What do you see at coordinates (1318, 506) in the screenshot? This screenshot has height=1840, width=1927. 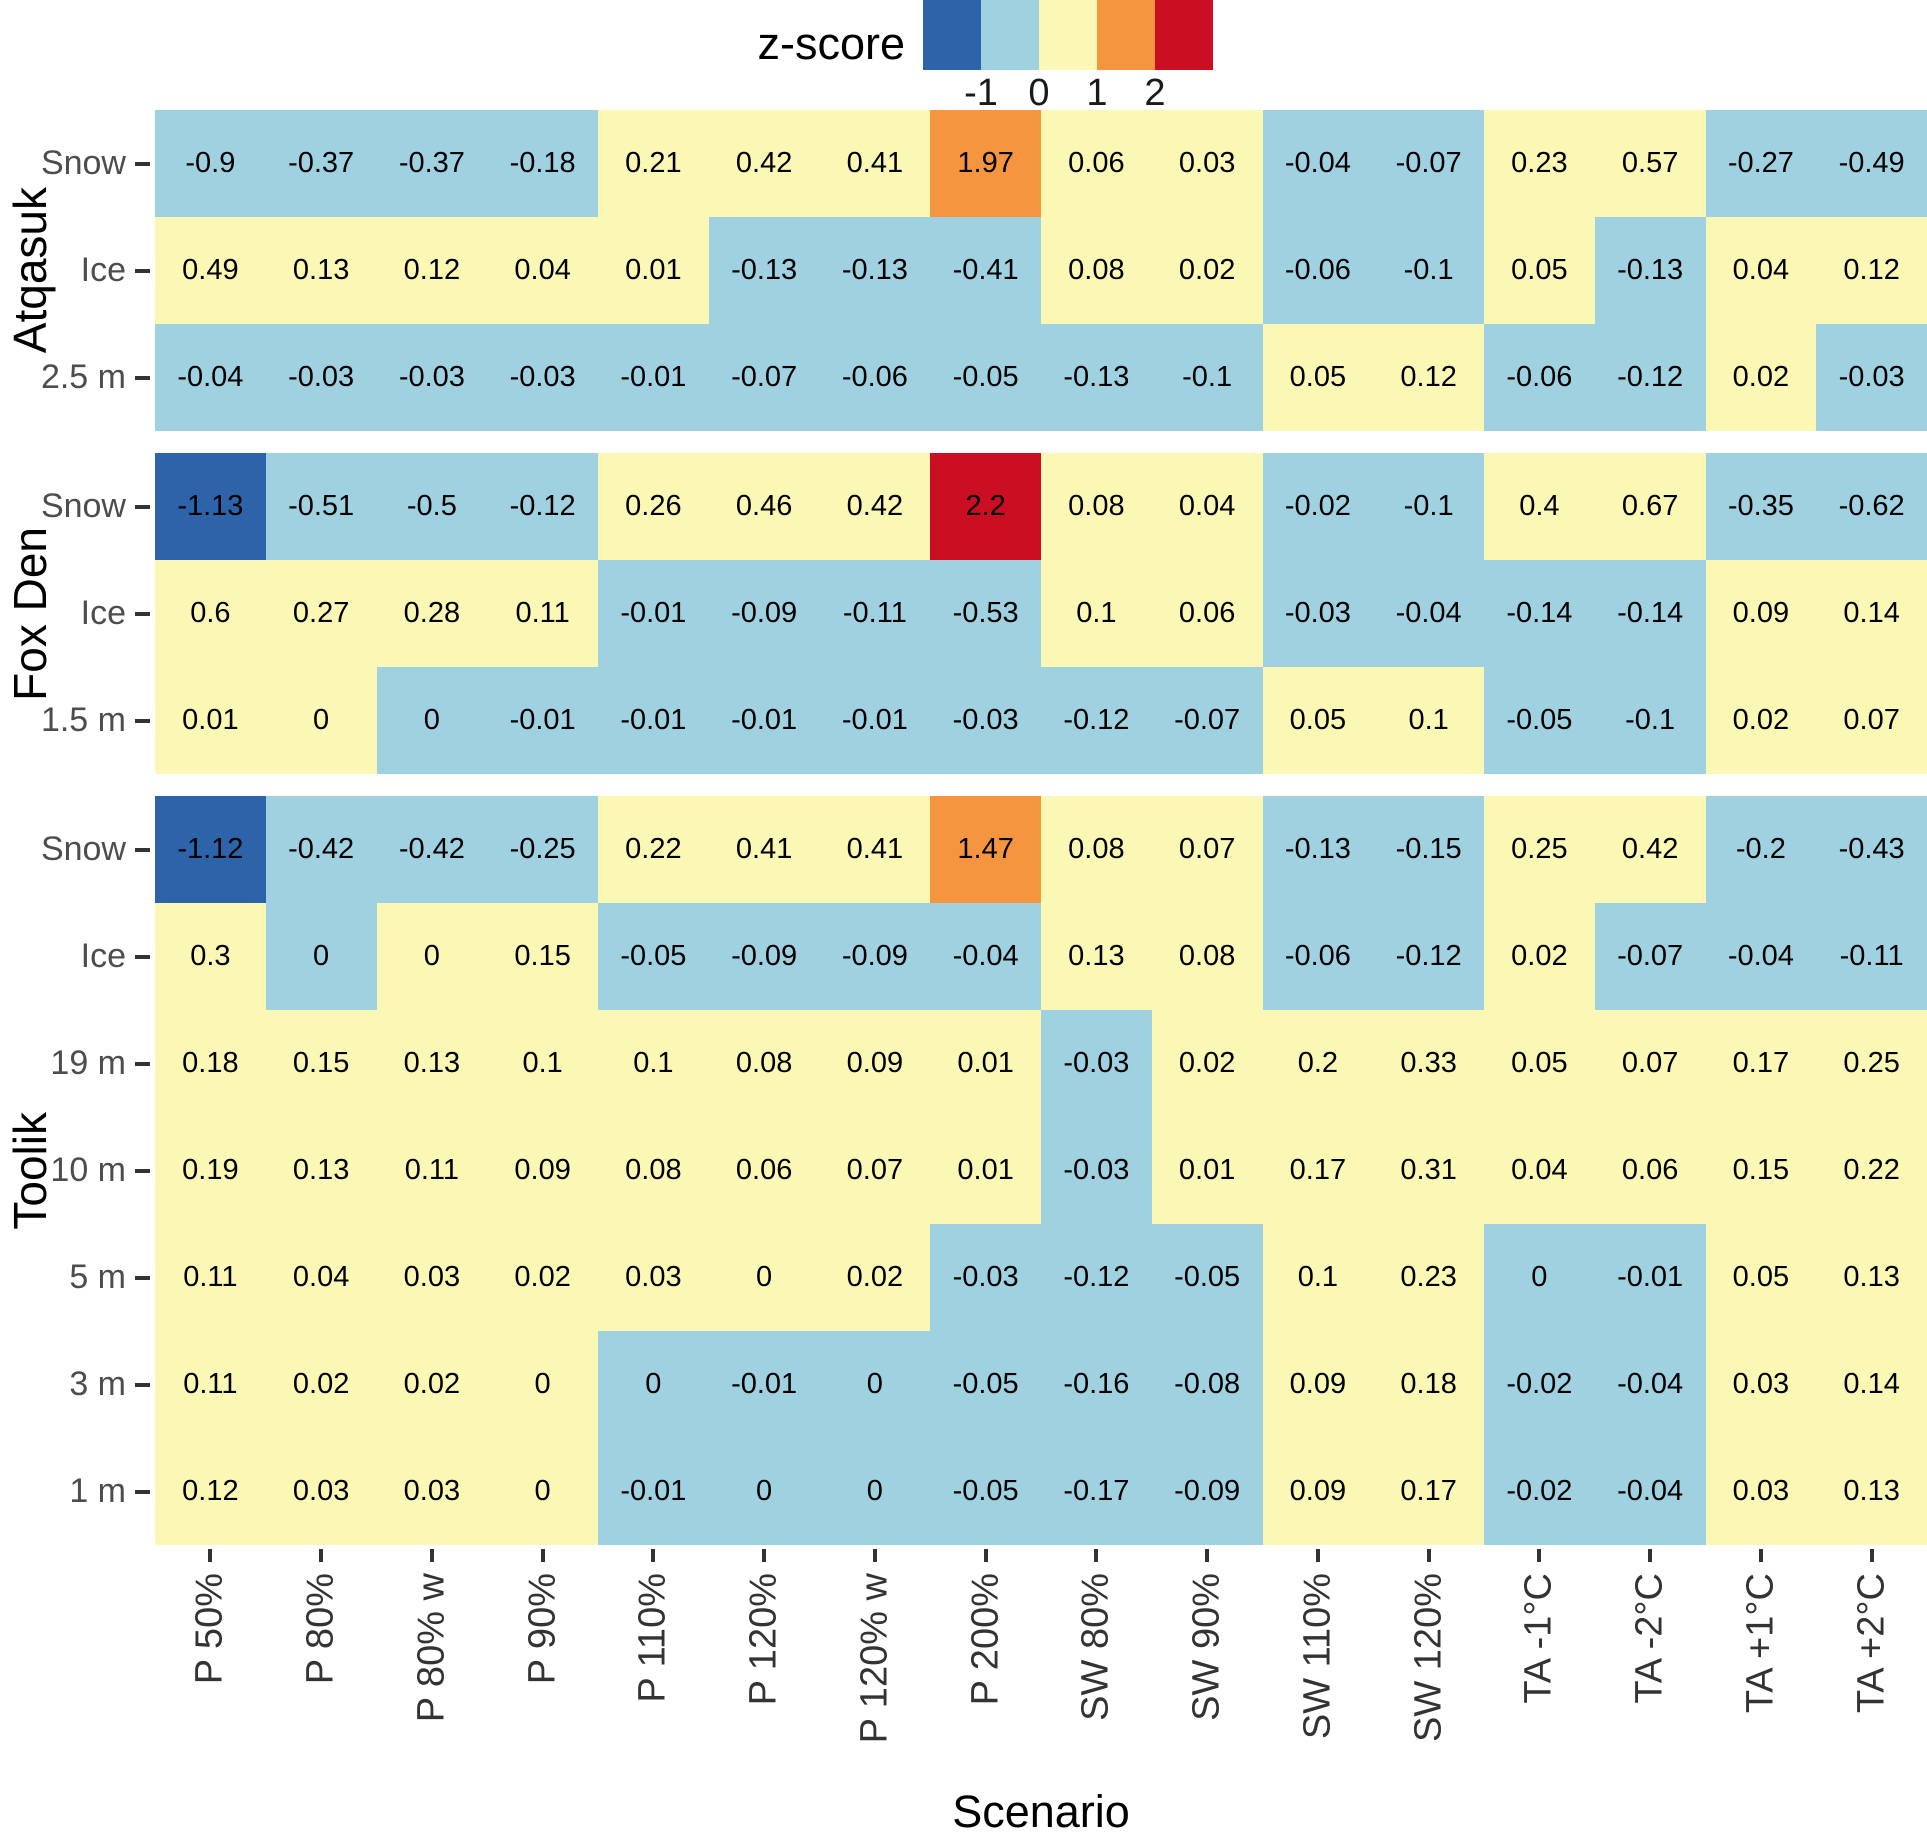 I see `heatmap-cell: -0.02` at bounding box center [1318, 506].